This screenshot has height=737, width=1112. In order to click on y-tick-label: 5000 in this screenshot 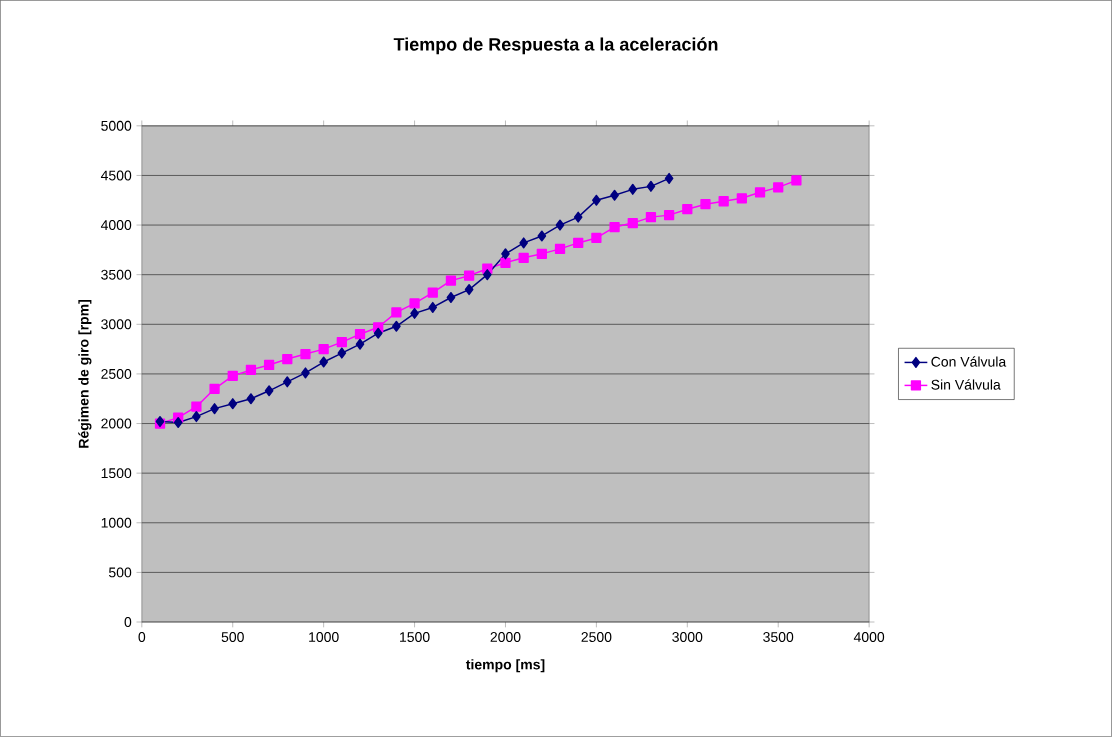, I will do `click(116, 125)`.